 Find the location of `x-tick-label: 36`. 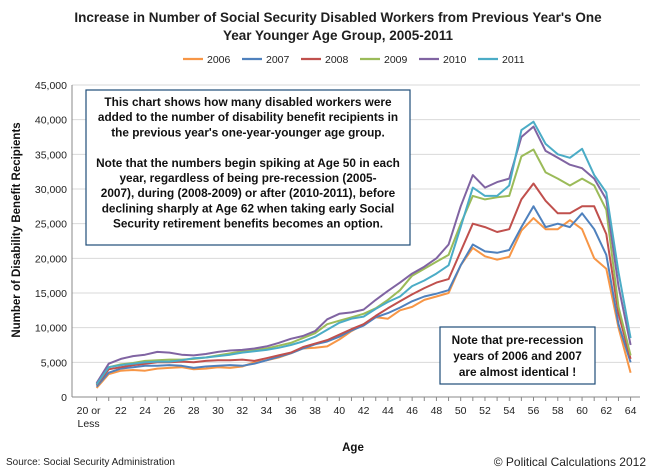

x-tick-label: 36 is located at coordinates (291, 411).